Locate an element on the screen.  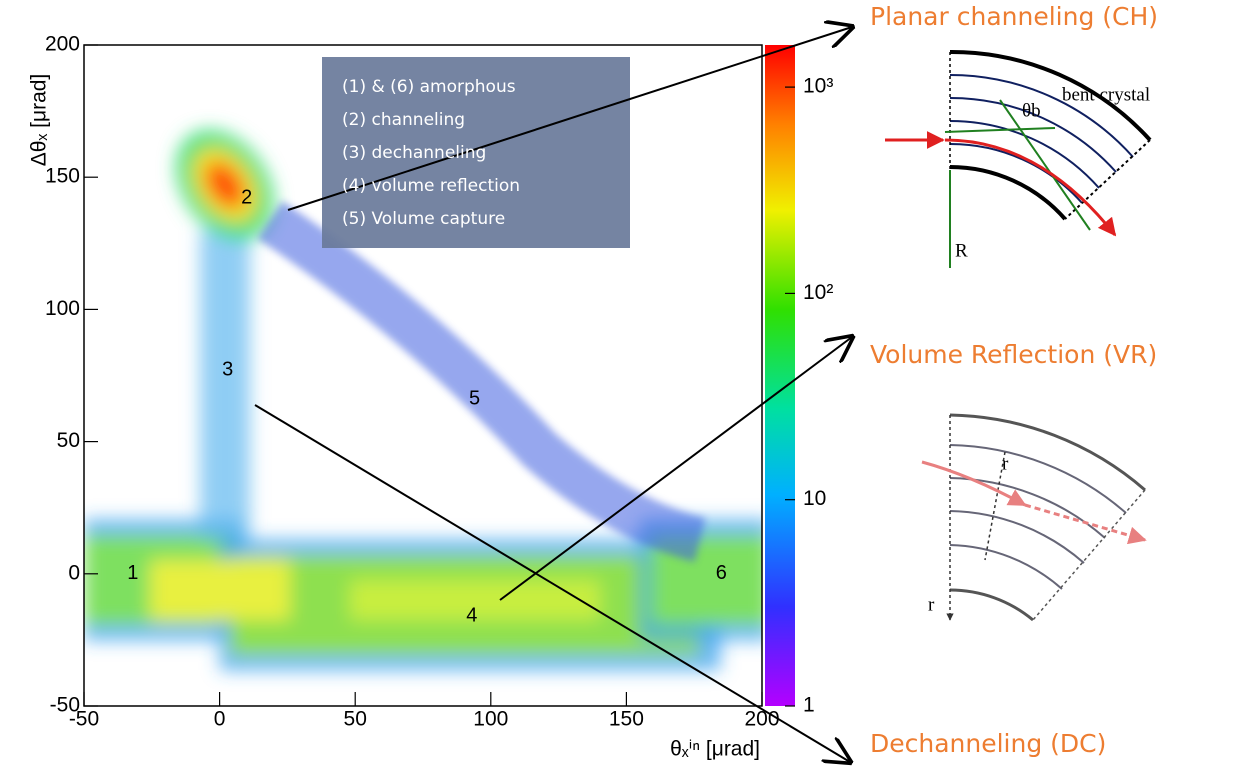
legend-line: (1) & (6) amorphous is located at coordinates (429, 87).